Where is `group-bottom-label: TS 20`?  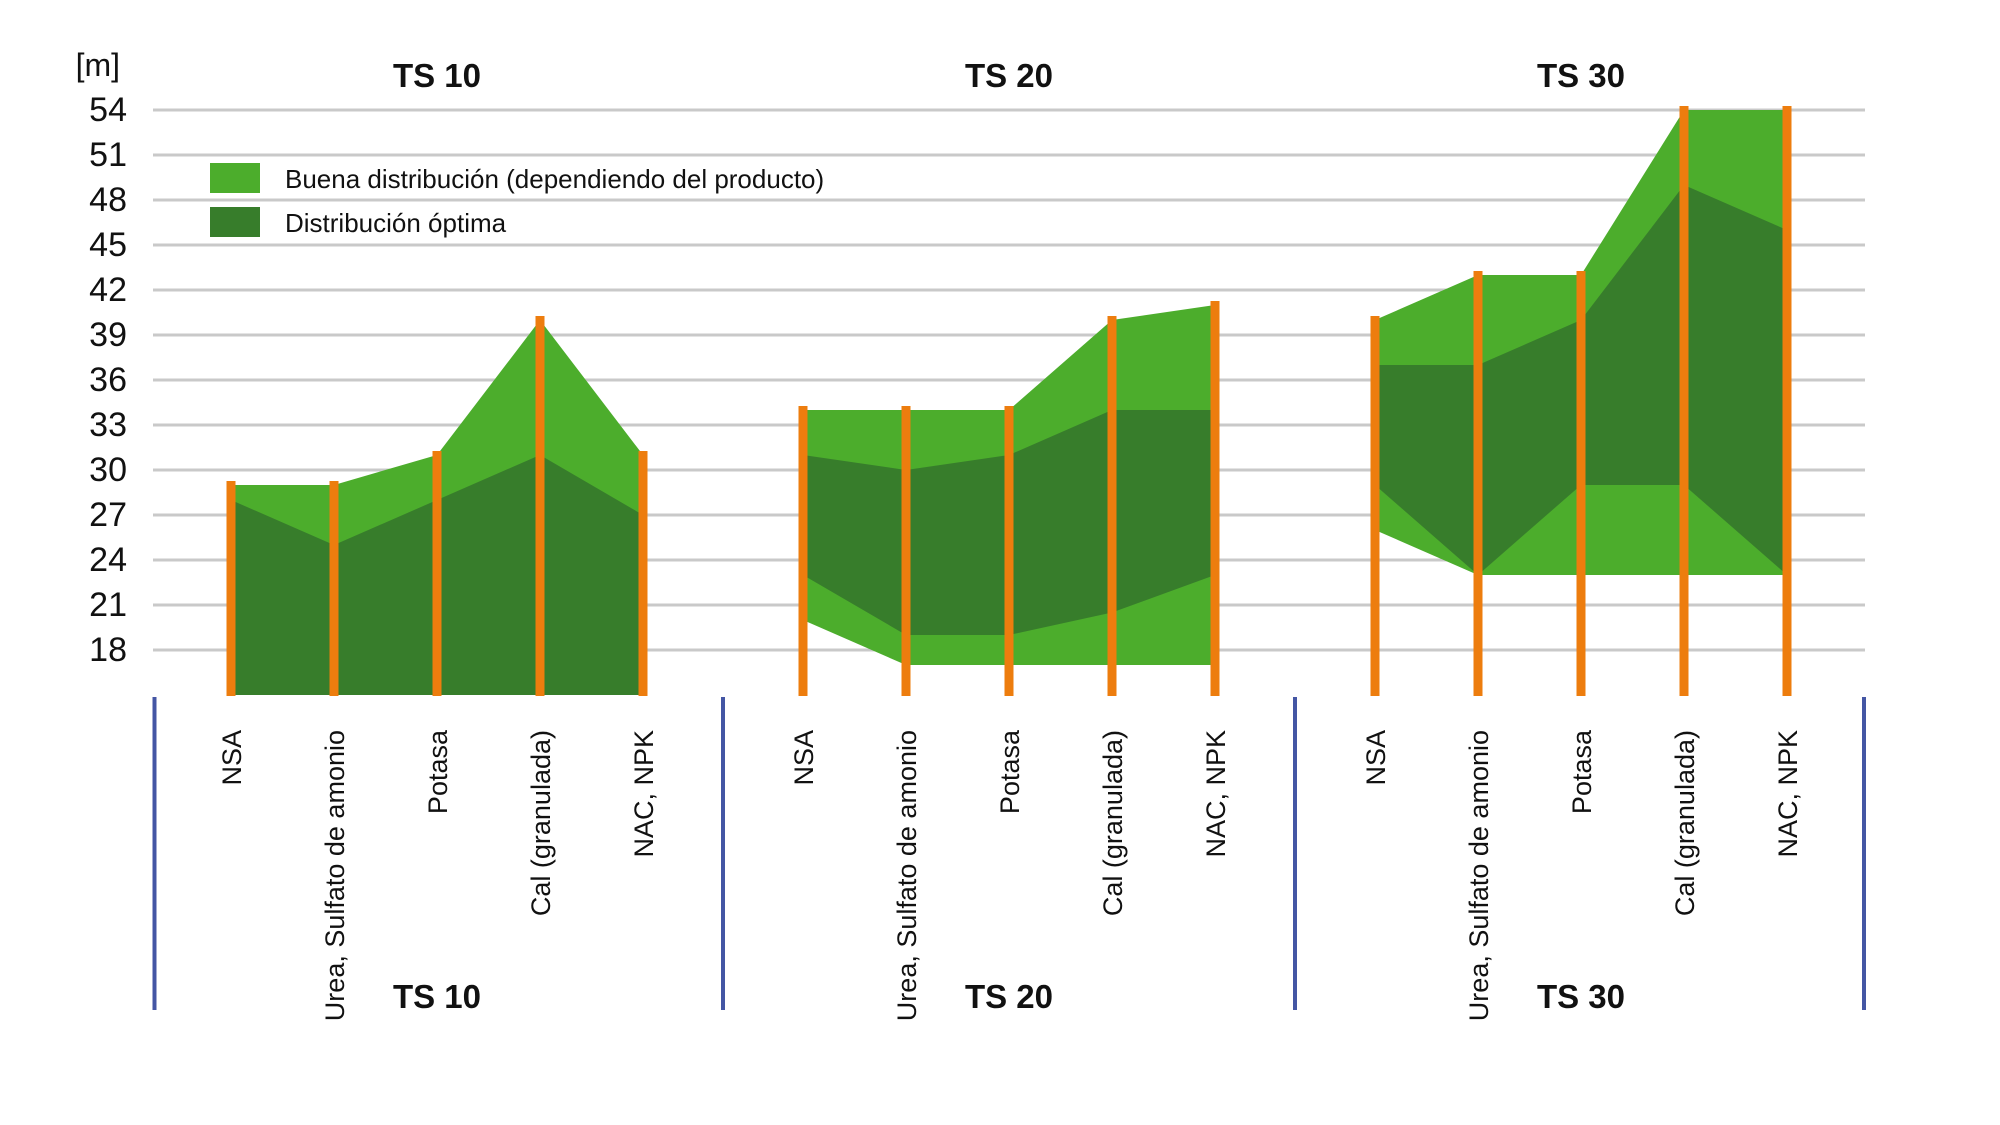 group-bottom-label: TS 20 is located at coordinates (1009, 996).